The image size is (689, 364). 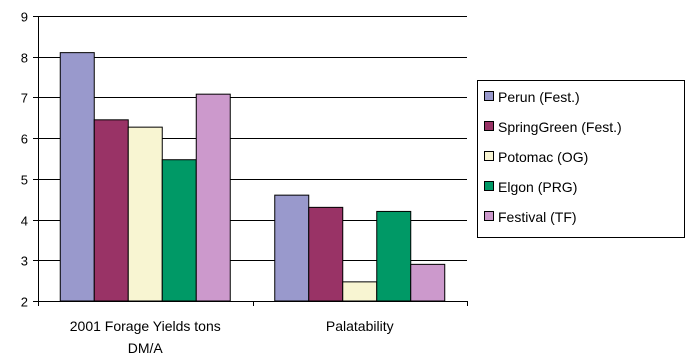 What do you see at coordinates (24, 221) in the screenshot?
I see `y-tick-label: 4` at bounding box center [24, 221].